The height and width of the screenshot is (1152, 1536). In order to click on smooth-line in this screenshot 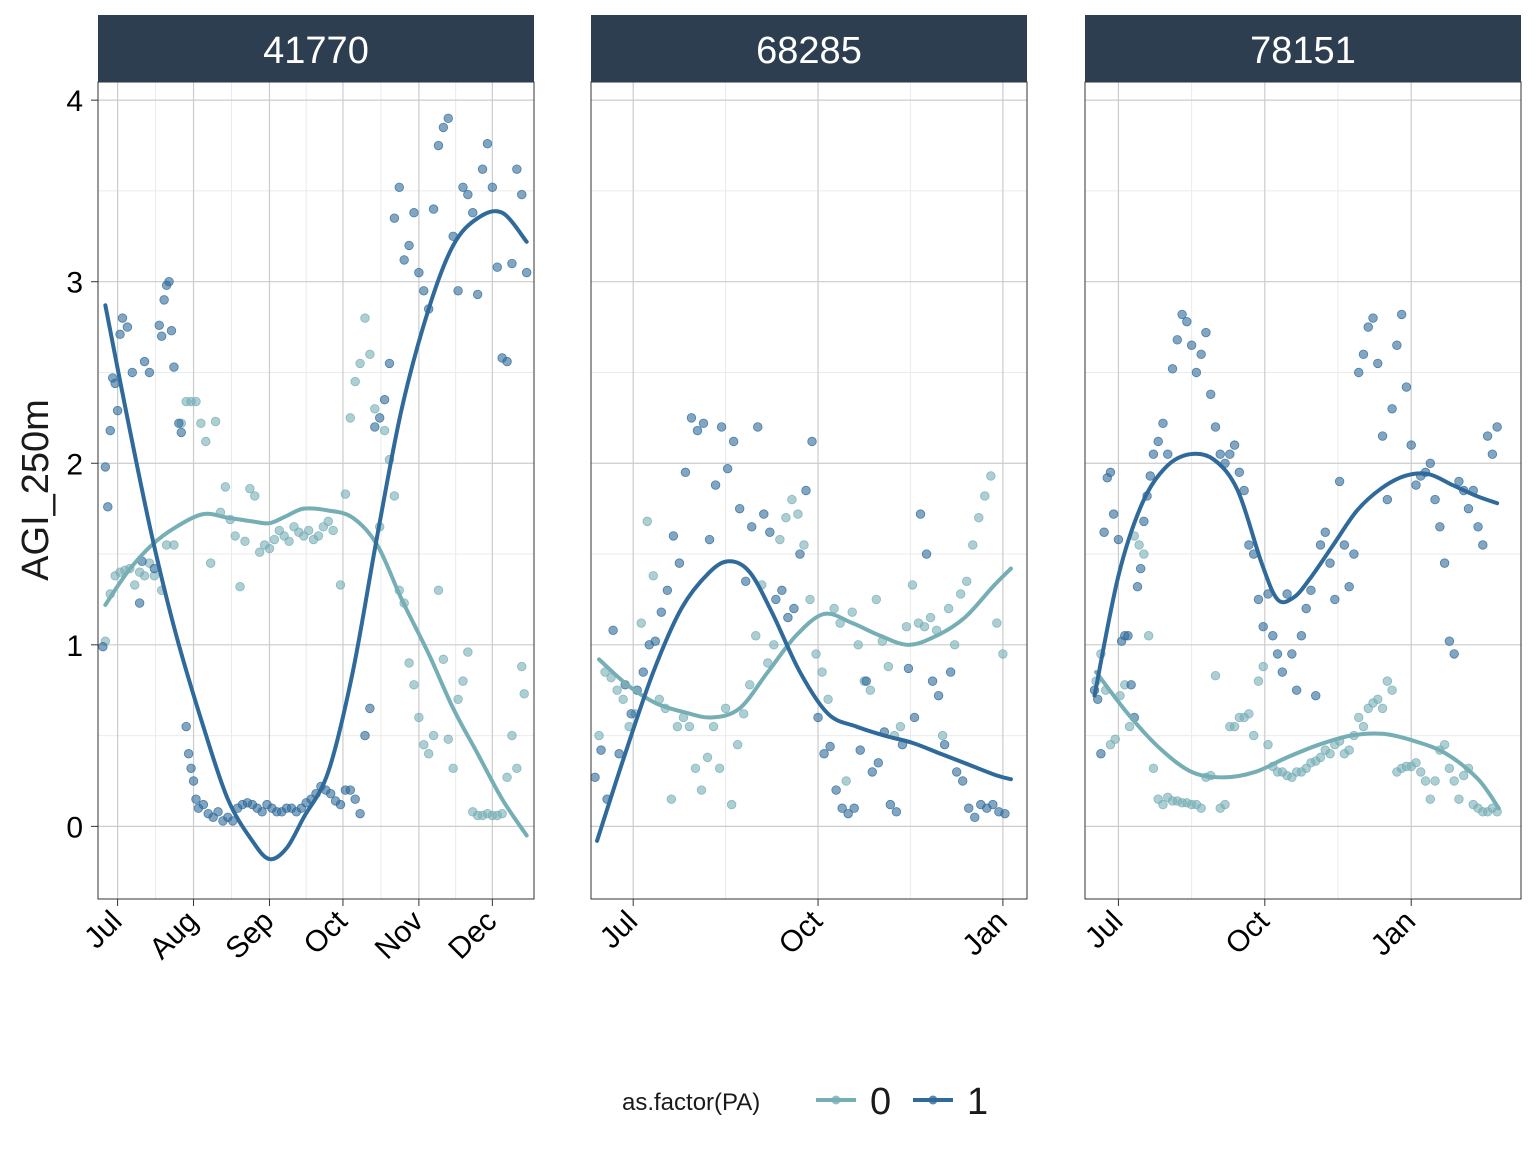, I will do `click(1297, 740)`.